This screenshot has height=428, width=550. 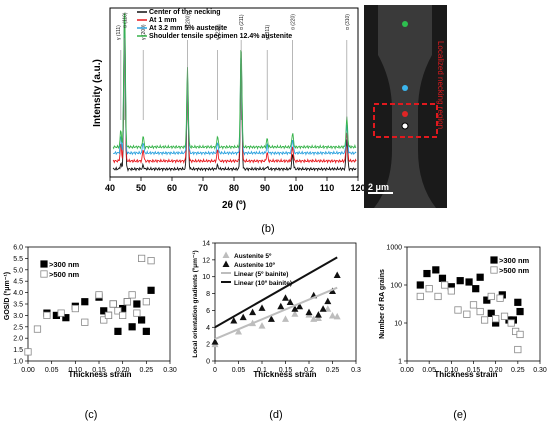 I want to click on xrd-x-tick-label-3: 70, so click(x=203, y=188).